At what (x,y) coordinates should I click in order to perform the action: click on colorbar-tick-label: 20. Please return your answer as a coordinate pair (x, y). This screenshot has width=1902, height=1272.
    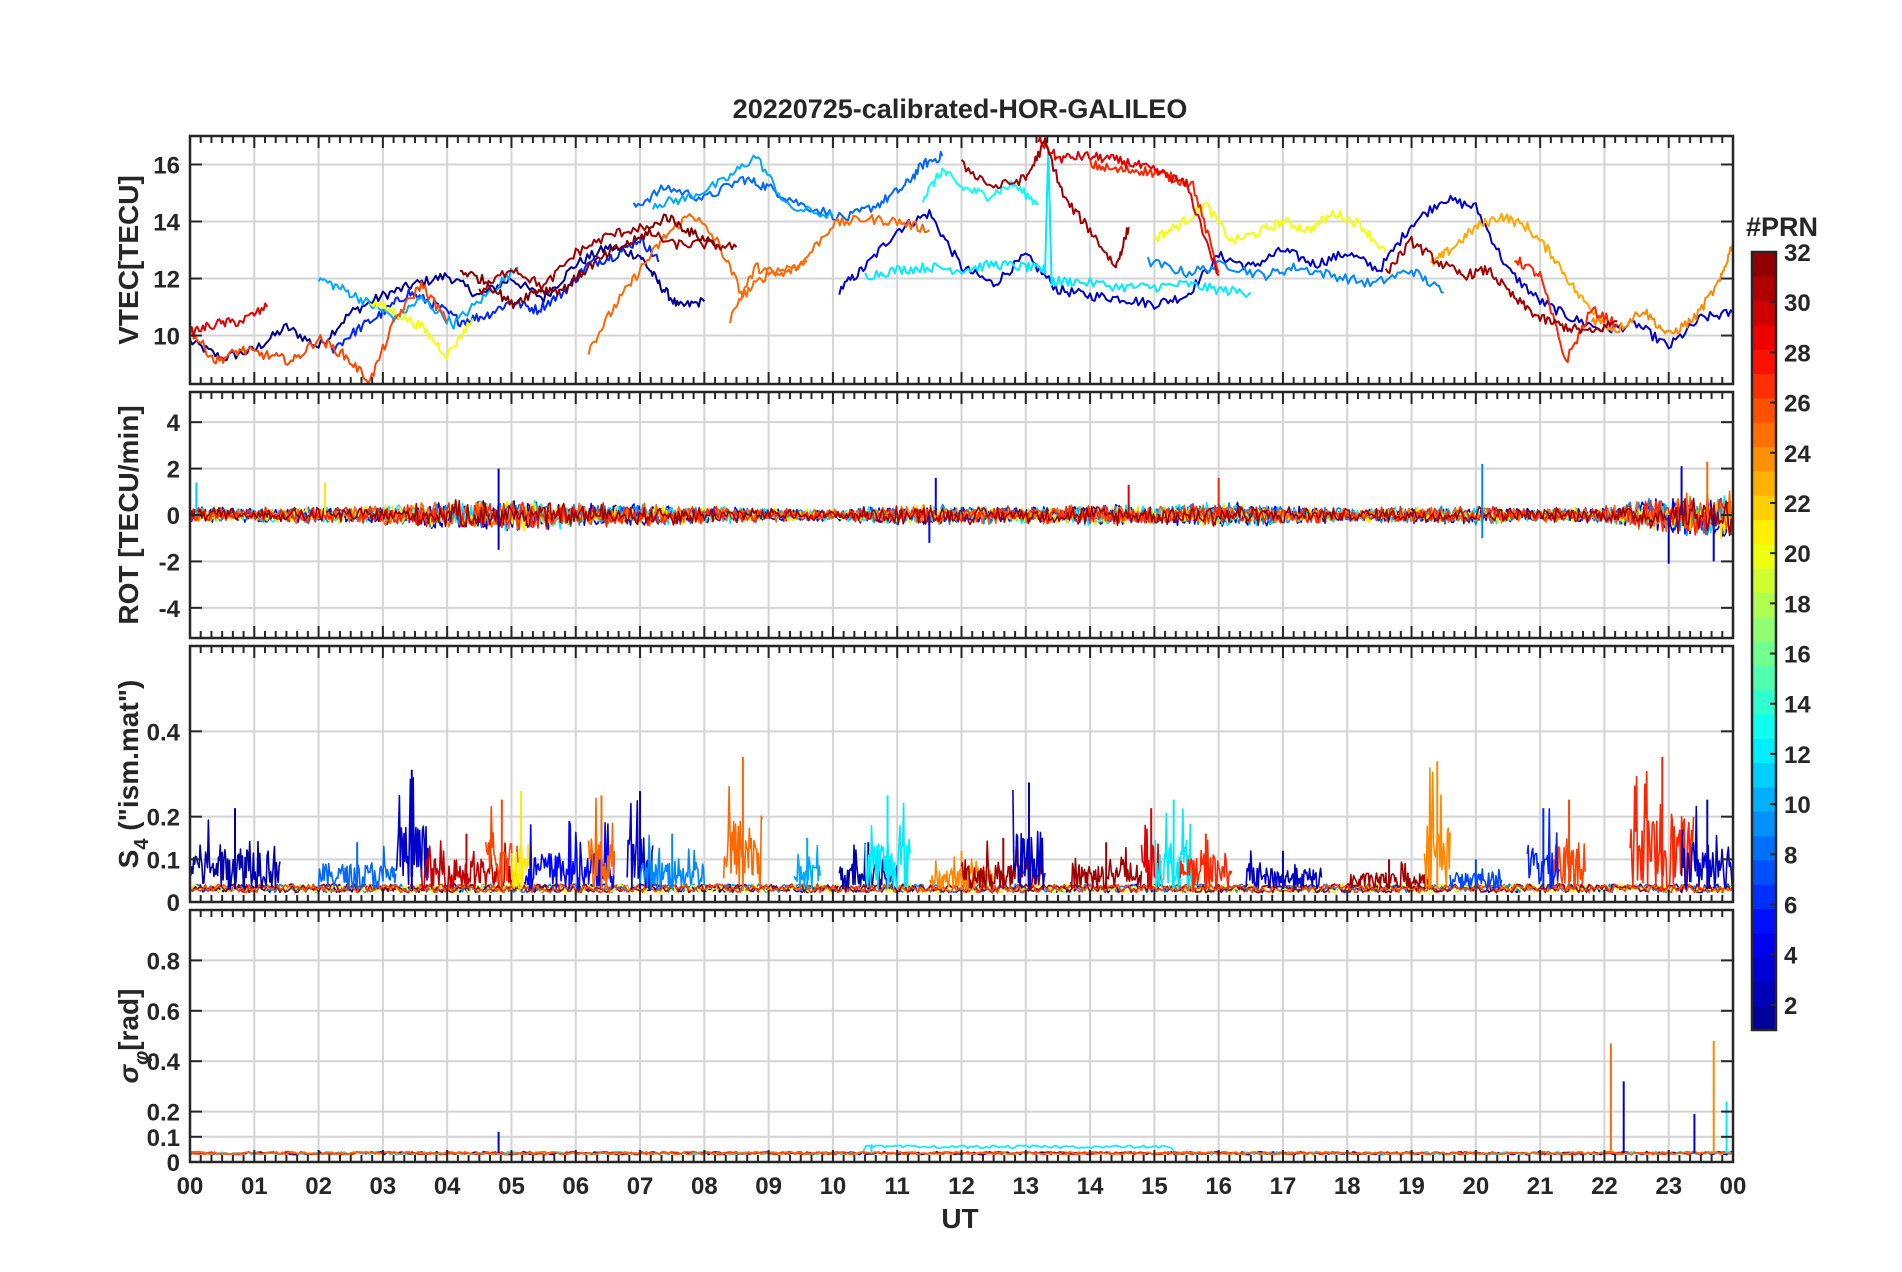
    Looking at the image, I should click on (1797, 554).